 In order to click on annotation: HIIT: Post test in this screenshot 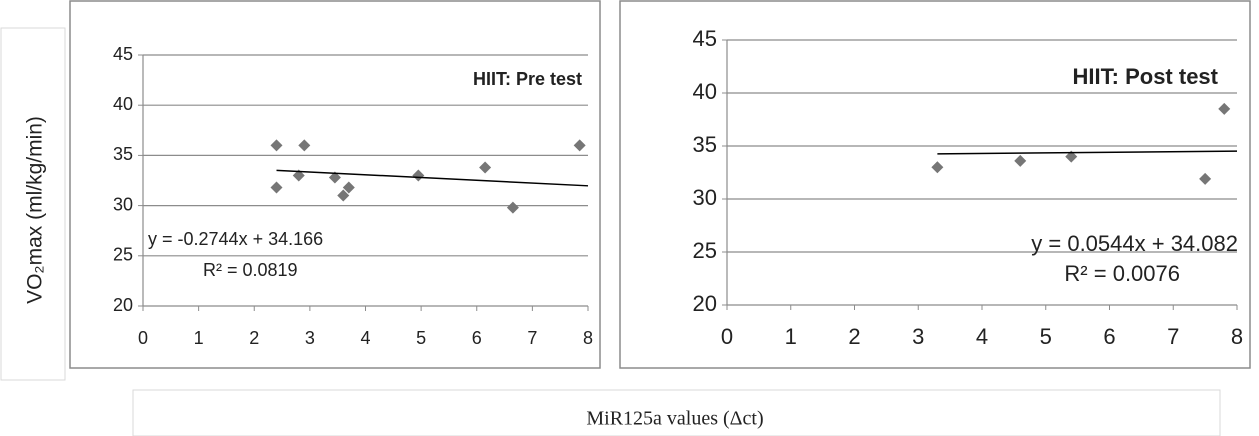, I will do `click(1146, 76)`.